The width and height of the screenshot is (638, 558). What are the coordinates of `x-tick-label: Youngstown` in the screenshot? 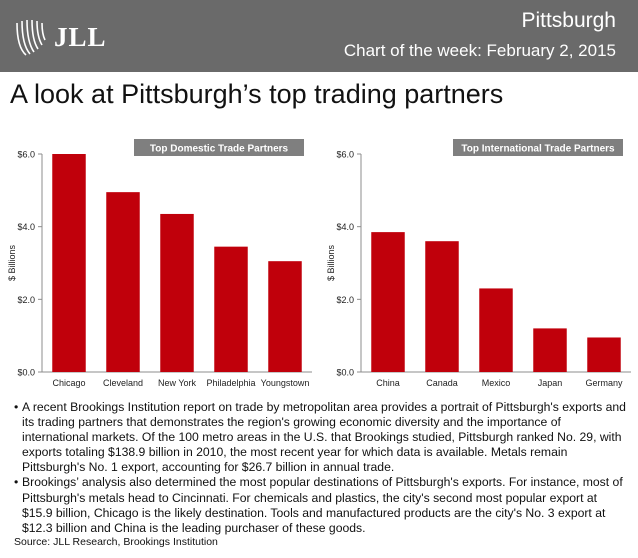 It's located at (285, 383).